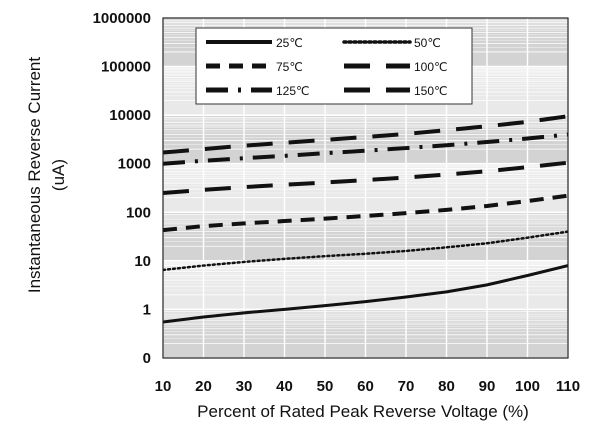 The image size is (614, 432). I want to click on y-axis-unit: (uA), so click(58, 175).